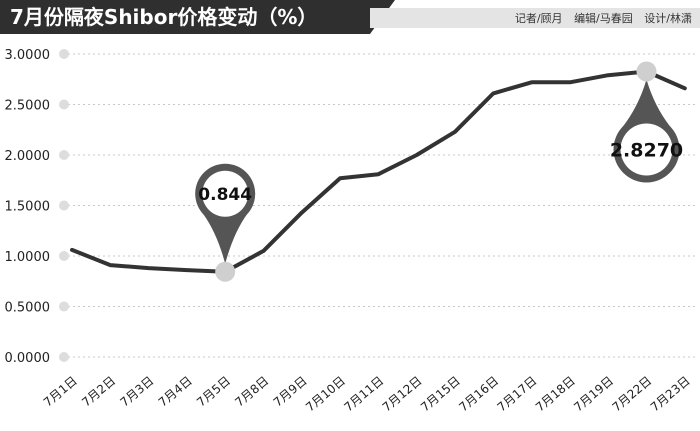  I want to click on callout-value-label: 2.8270, so click(646, 150).